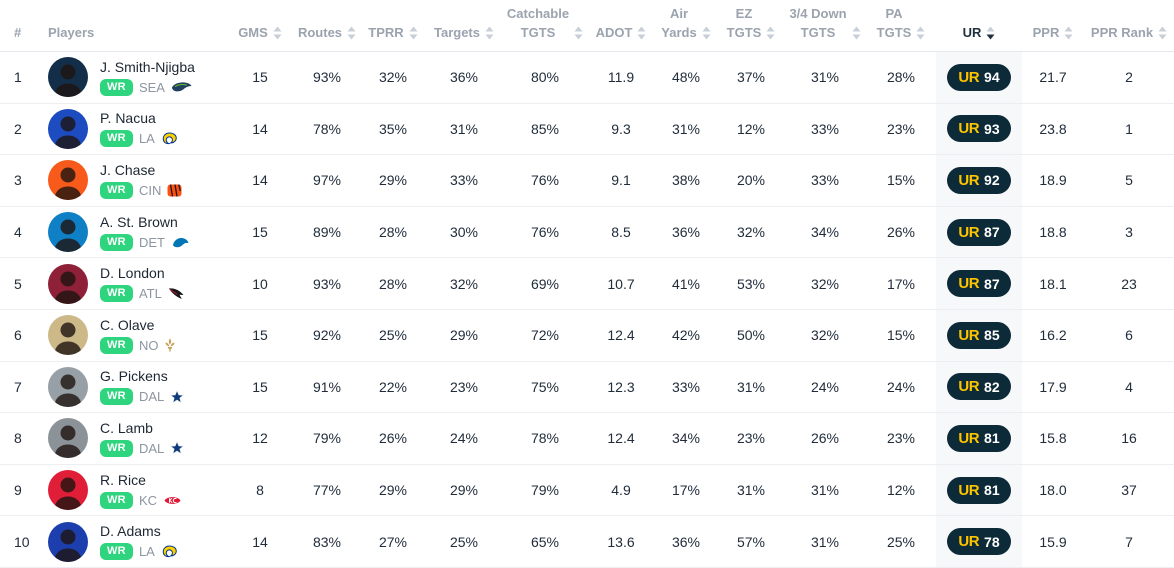 The height and width of the screenshot is (568, 1174). What do you see at coordinates (131, 490) in the screenshot?
I see `player-cell: R. Rice WR KC` at bounding box center [131, 490].